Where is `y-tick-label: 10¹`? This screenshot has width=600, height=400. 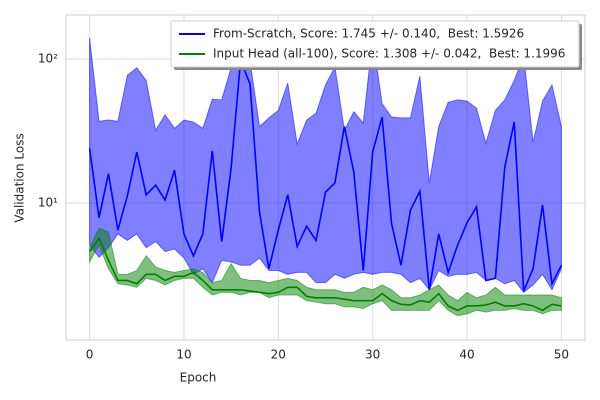 y-tick-label: 10¹ is located at coordinates (48, 203).